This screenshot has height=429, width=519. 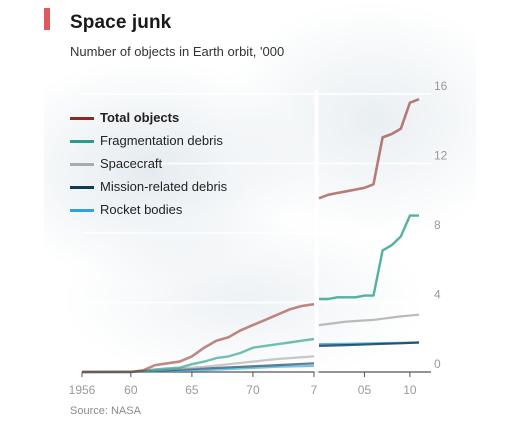 I want to click on y-tick-label-0: 0, so click(x=437, y=364).